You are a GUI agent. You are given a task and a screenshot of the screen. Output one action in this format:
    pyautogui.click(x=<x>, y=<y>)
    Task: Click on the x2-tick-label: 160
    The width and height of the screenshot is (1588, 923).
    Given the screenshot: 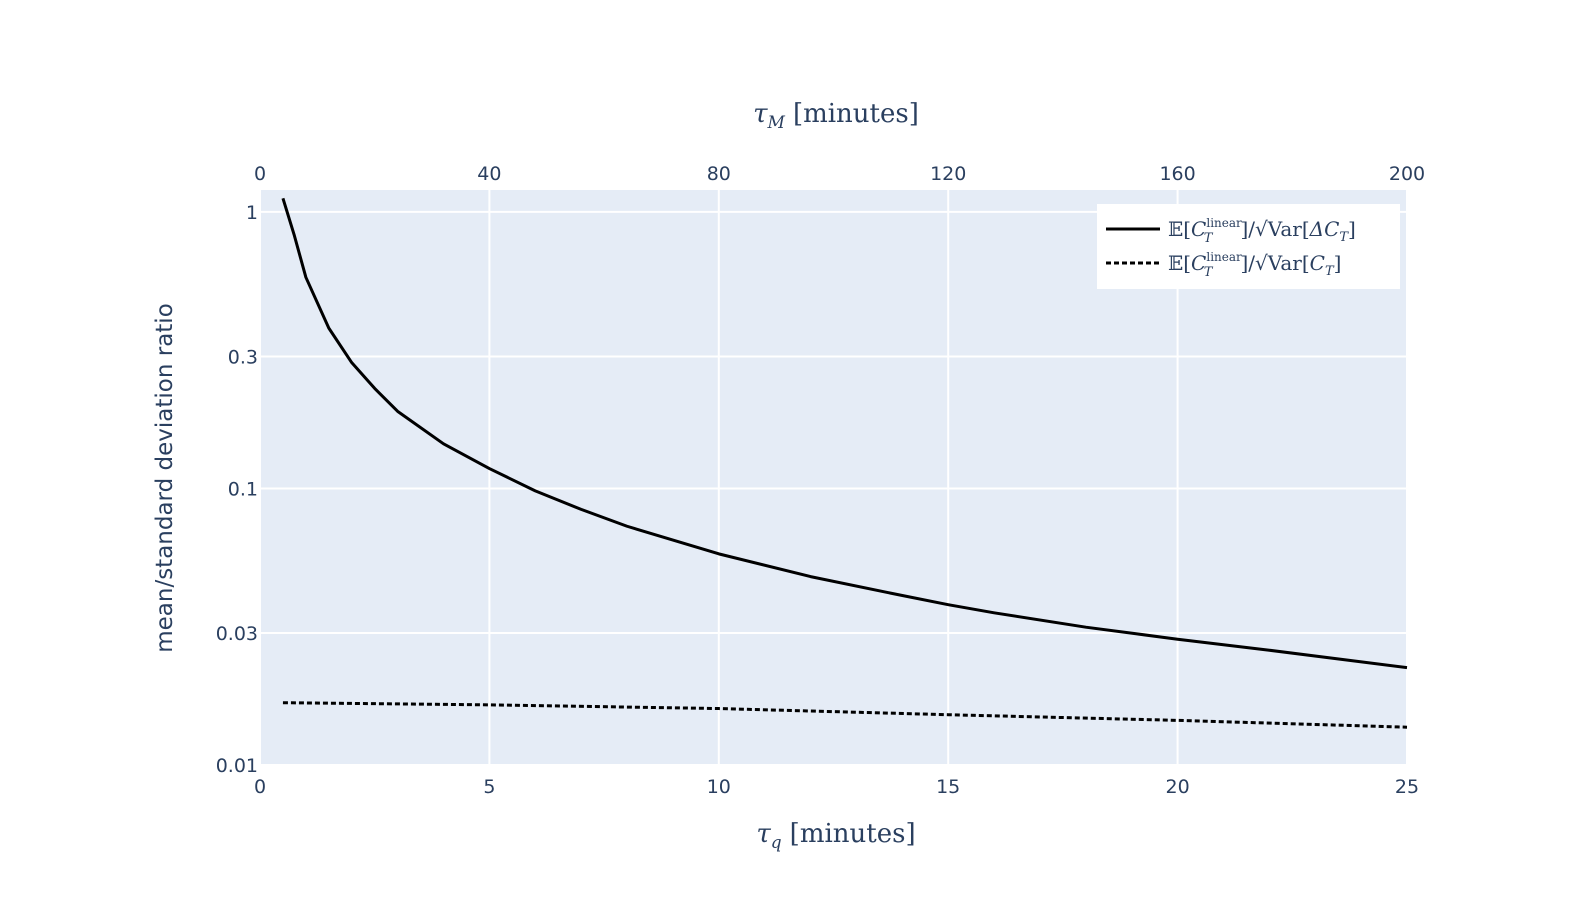 What is the action you would take?
    pyautogui.click(x=1177, y=174)
    